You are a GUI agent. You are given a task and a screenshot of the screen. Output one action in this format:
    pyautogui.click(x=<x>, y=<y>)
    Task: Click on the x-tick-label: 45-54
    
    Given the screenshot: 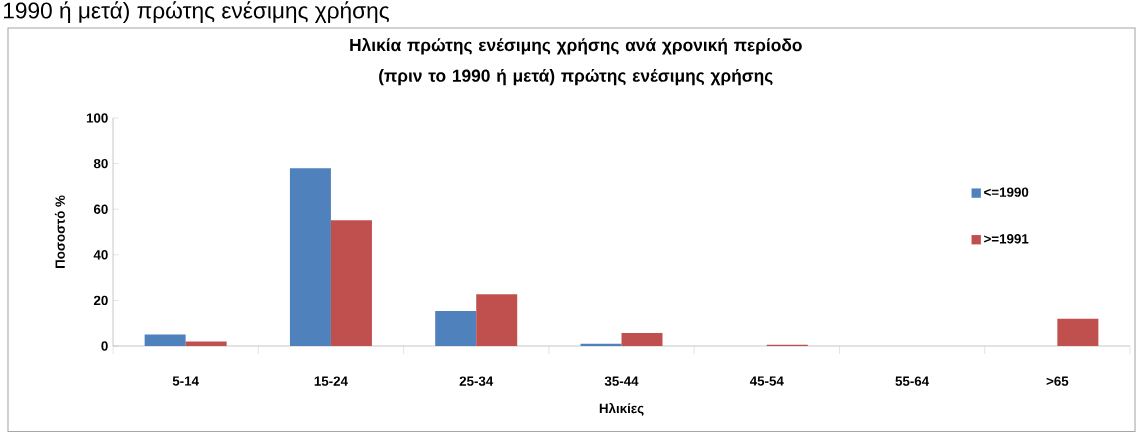 What is the action you would take?
    pyautogui.click(x=766, y=381)
    